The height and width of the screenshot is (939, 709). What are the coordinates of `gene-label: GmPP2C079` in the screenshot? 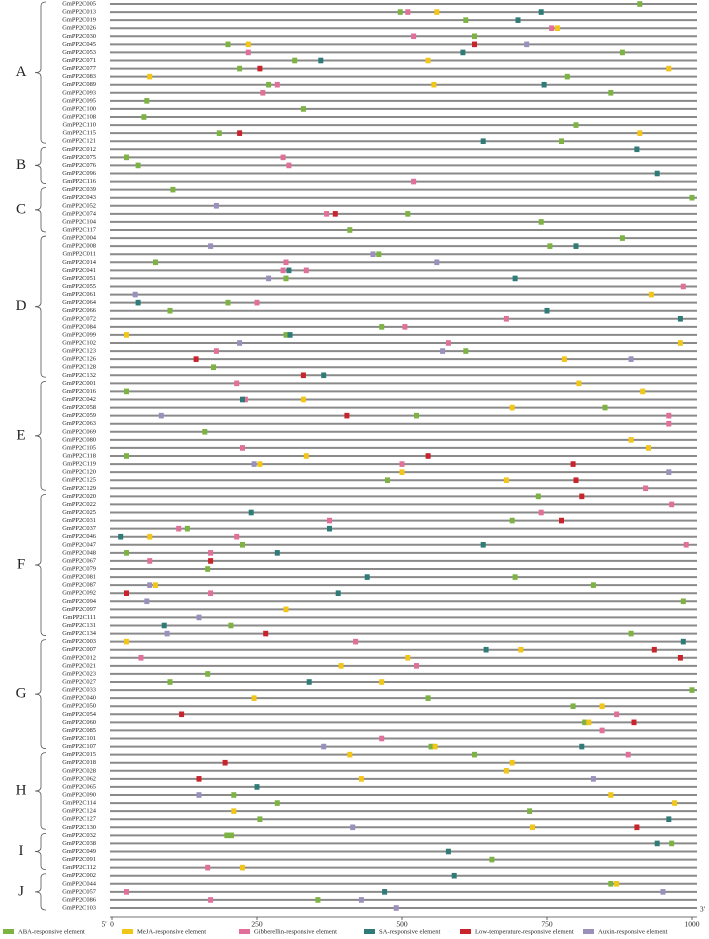 It's located at (79, 568).